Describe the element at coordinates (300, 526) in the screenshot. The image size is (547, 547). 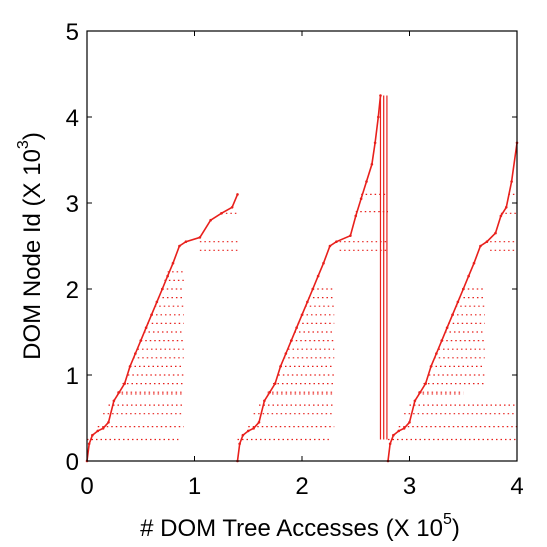
I see `x-axis-label: # DOM Tree Accesses (X 105)` at that location.